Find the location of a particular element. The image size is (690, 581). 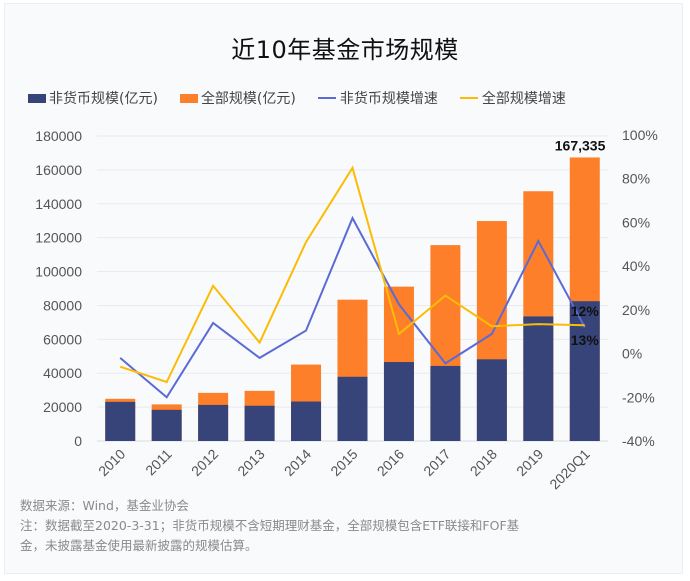

left-axis-tick-label: 0 is located at coordinates (78, 441).